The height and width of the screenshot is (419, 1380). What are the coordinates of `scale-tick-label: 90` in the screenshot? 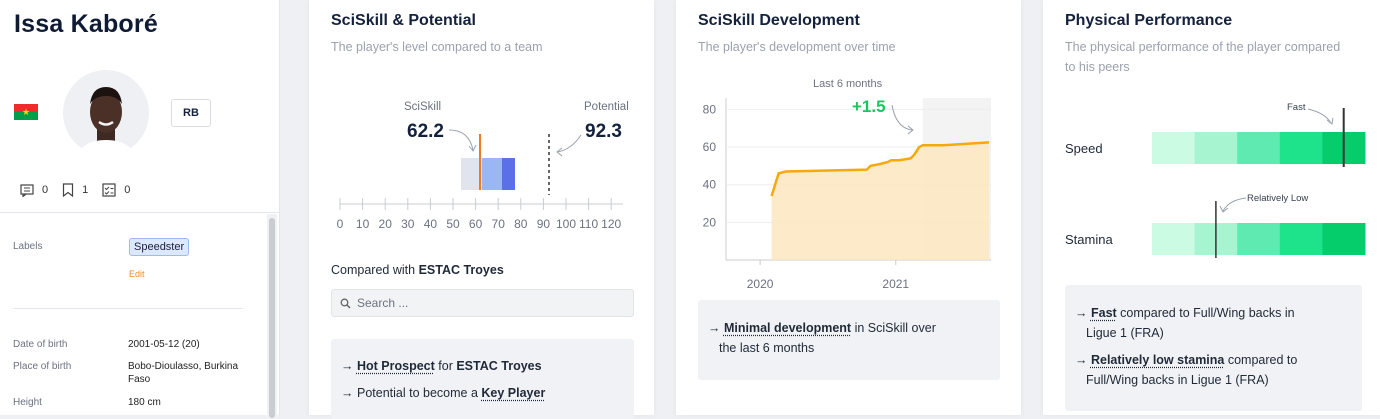 It's located at (544, 224).